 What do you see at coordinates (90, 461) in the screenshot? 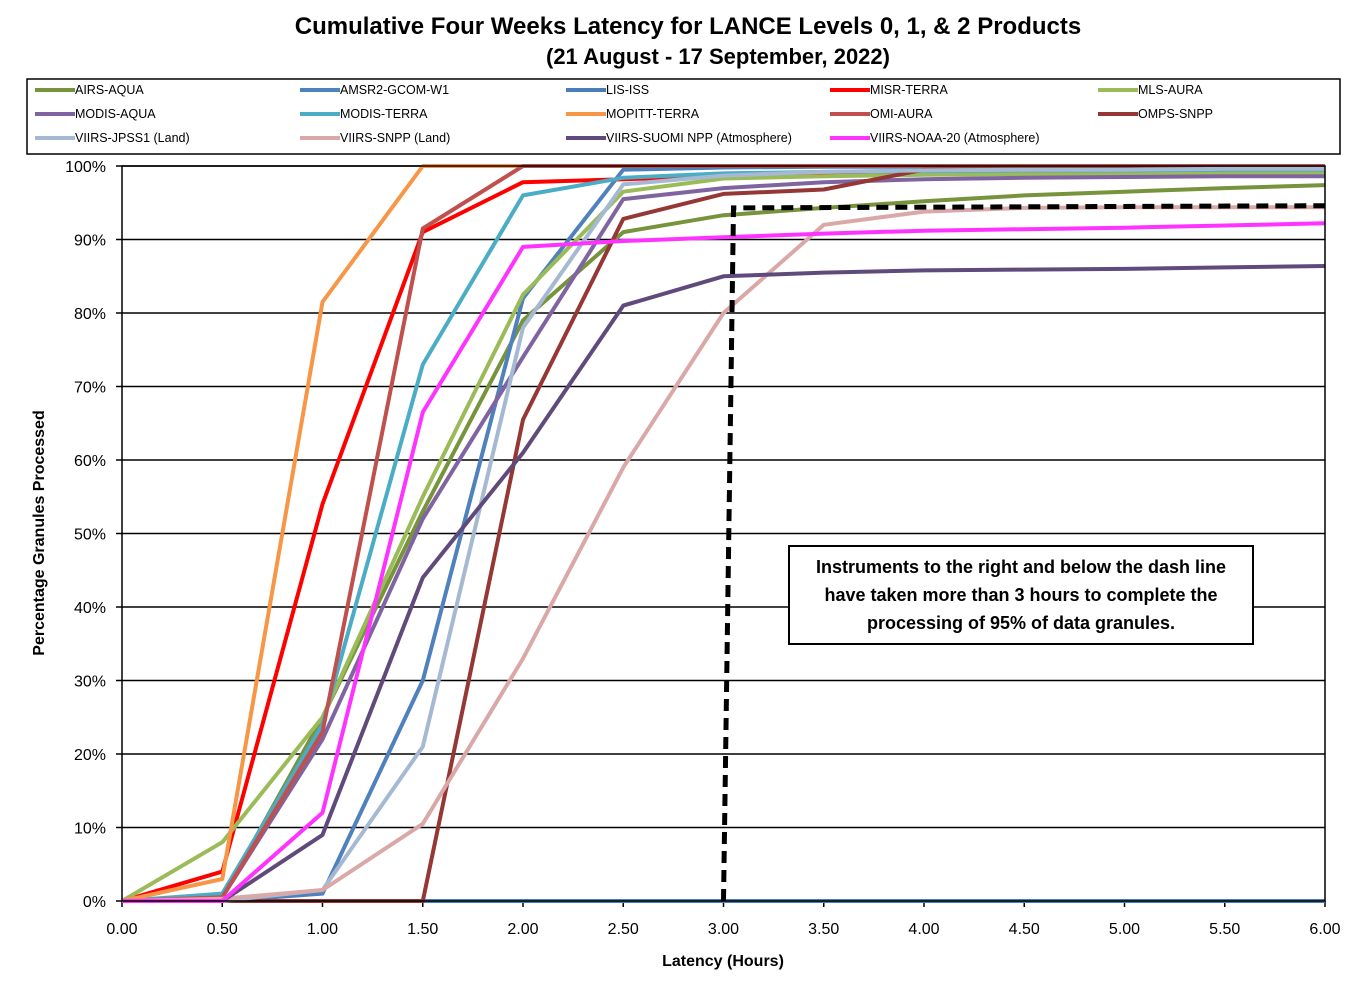
I see `y-tick-label: 60%` at bounding box center [90, 461].